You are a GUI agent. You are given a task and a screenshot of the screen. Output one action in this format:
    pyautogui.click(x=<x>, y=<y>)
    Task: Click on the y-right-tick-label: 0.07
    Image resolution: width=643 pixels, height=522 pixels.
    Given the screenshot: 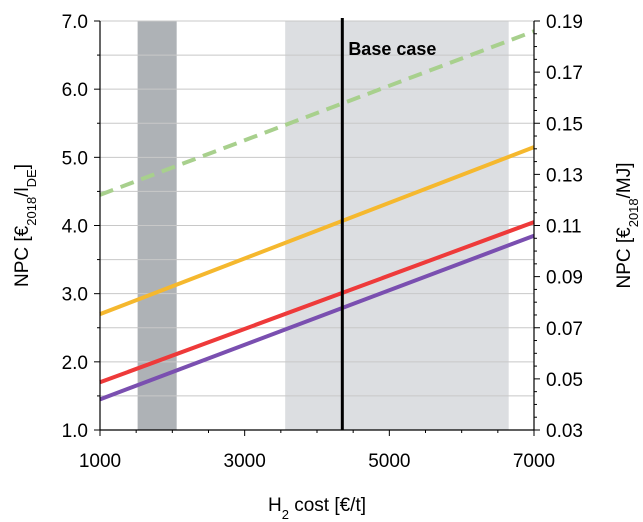 What is the action you would take?
    pyautogui.click(x=564, y=329)
    